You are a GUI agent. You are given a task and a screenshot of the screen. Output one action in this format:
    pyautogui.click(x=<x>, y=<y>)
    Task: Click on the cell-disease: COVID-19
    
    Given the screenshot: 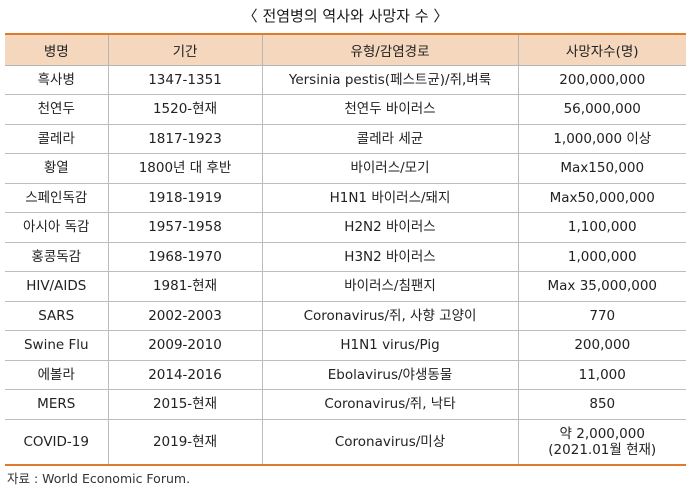 What is the action you would take?
    pyautogui.click(x=56, y=442)
    